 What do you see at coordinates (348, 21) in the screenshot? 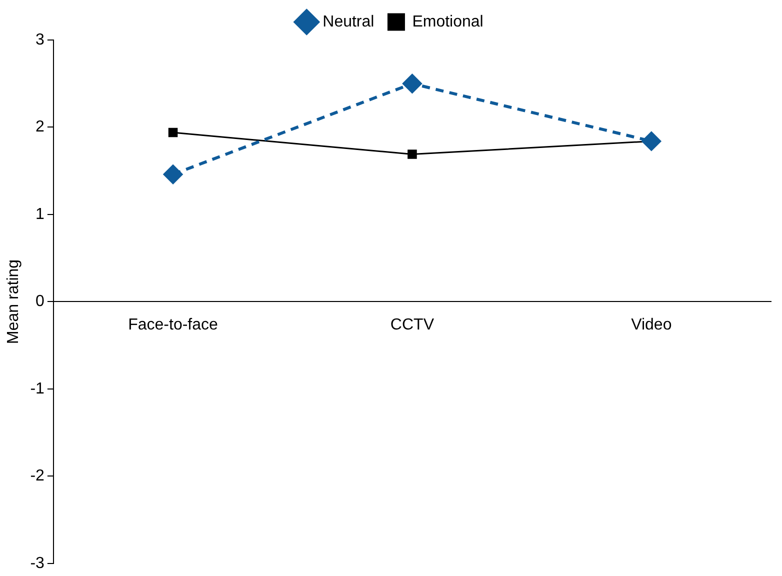
I see `legend-label: Neutral` at bounding box center [348, 21].